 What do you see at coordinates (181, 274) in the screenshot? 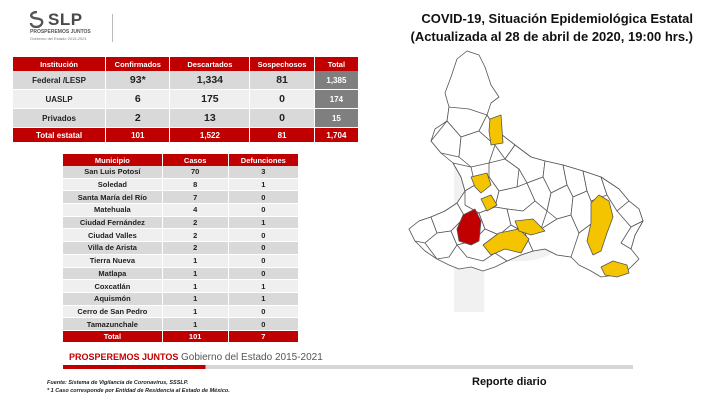
I see `table-row: Matlapa 1 0` at bounding box center [181, 274].